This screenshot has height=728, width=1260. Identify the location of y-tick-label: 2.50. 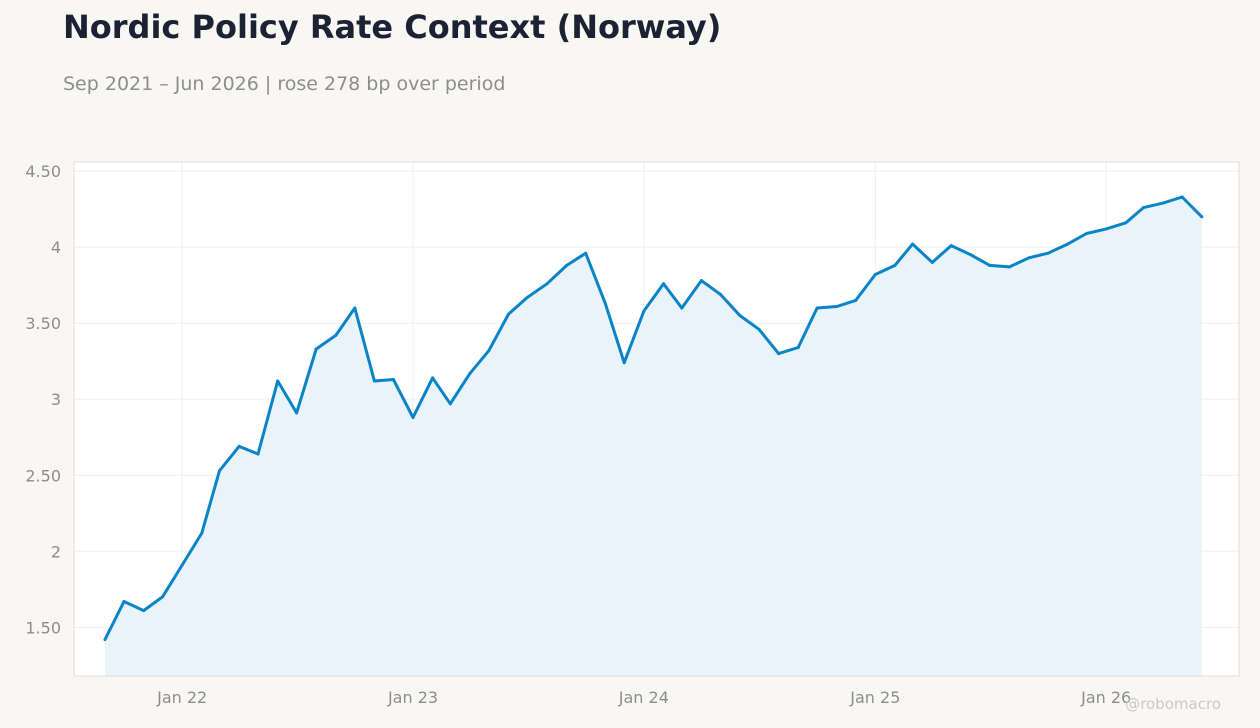
(43, 475).